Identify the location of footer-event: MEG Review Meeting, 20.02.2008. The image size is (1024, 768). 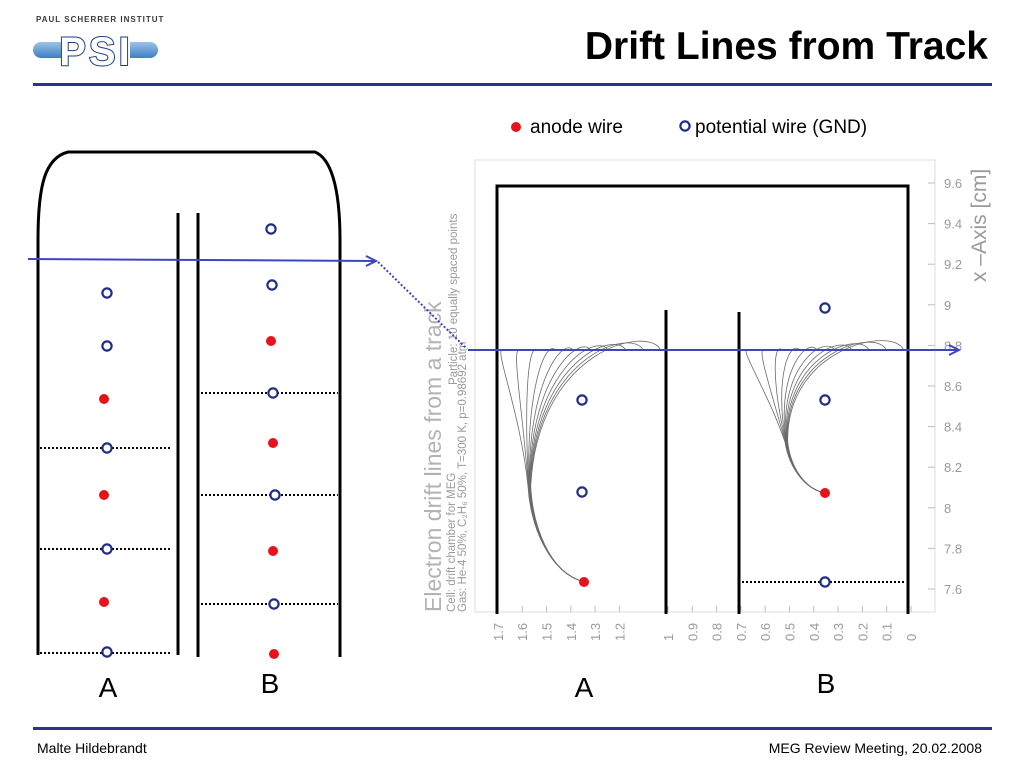
(875, 748).